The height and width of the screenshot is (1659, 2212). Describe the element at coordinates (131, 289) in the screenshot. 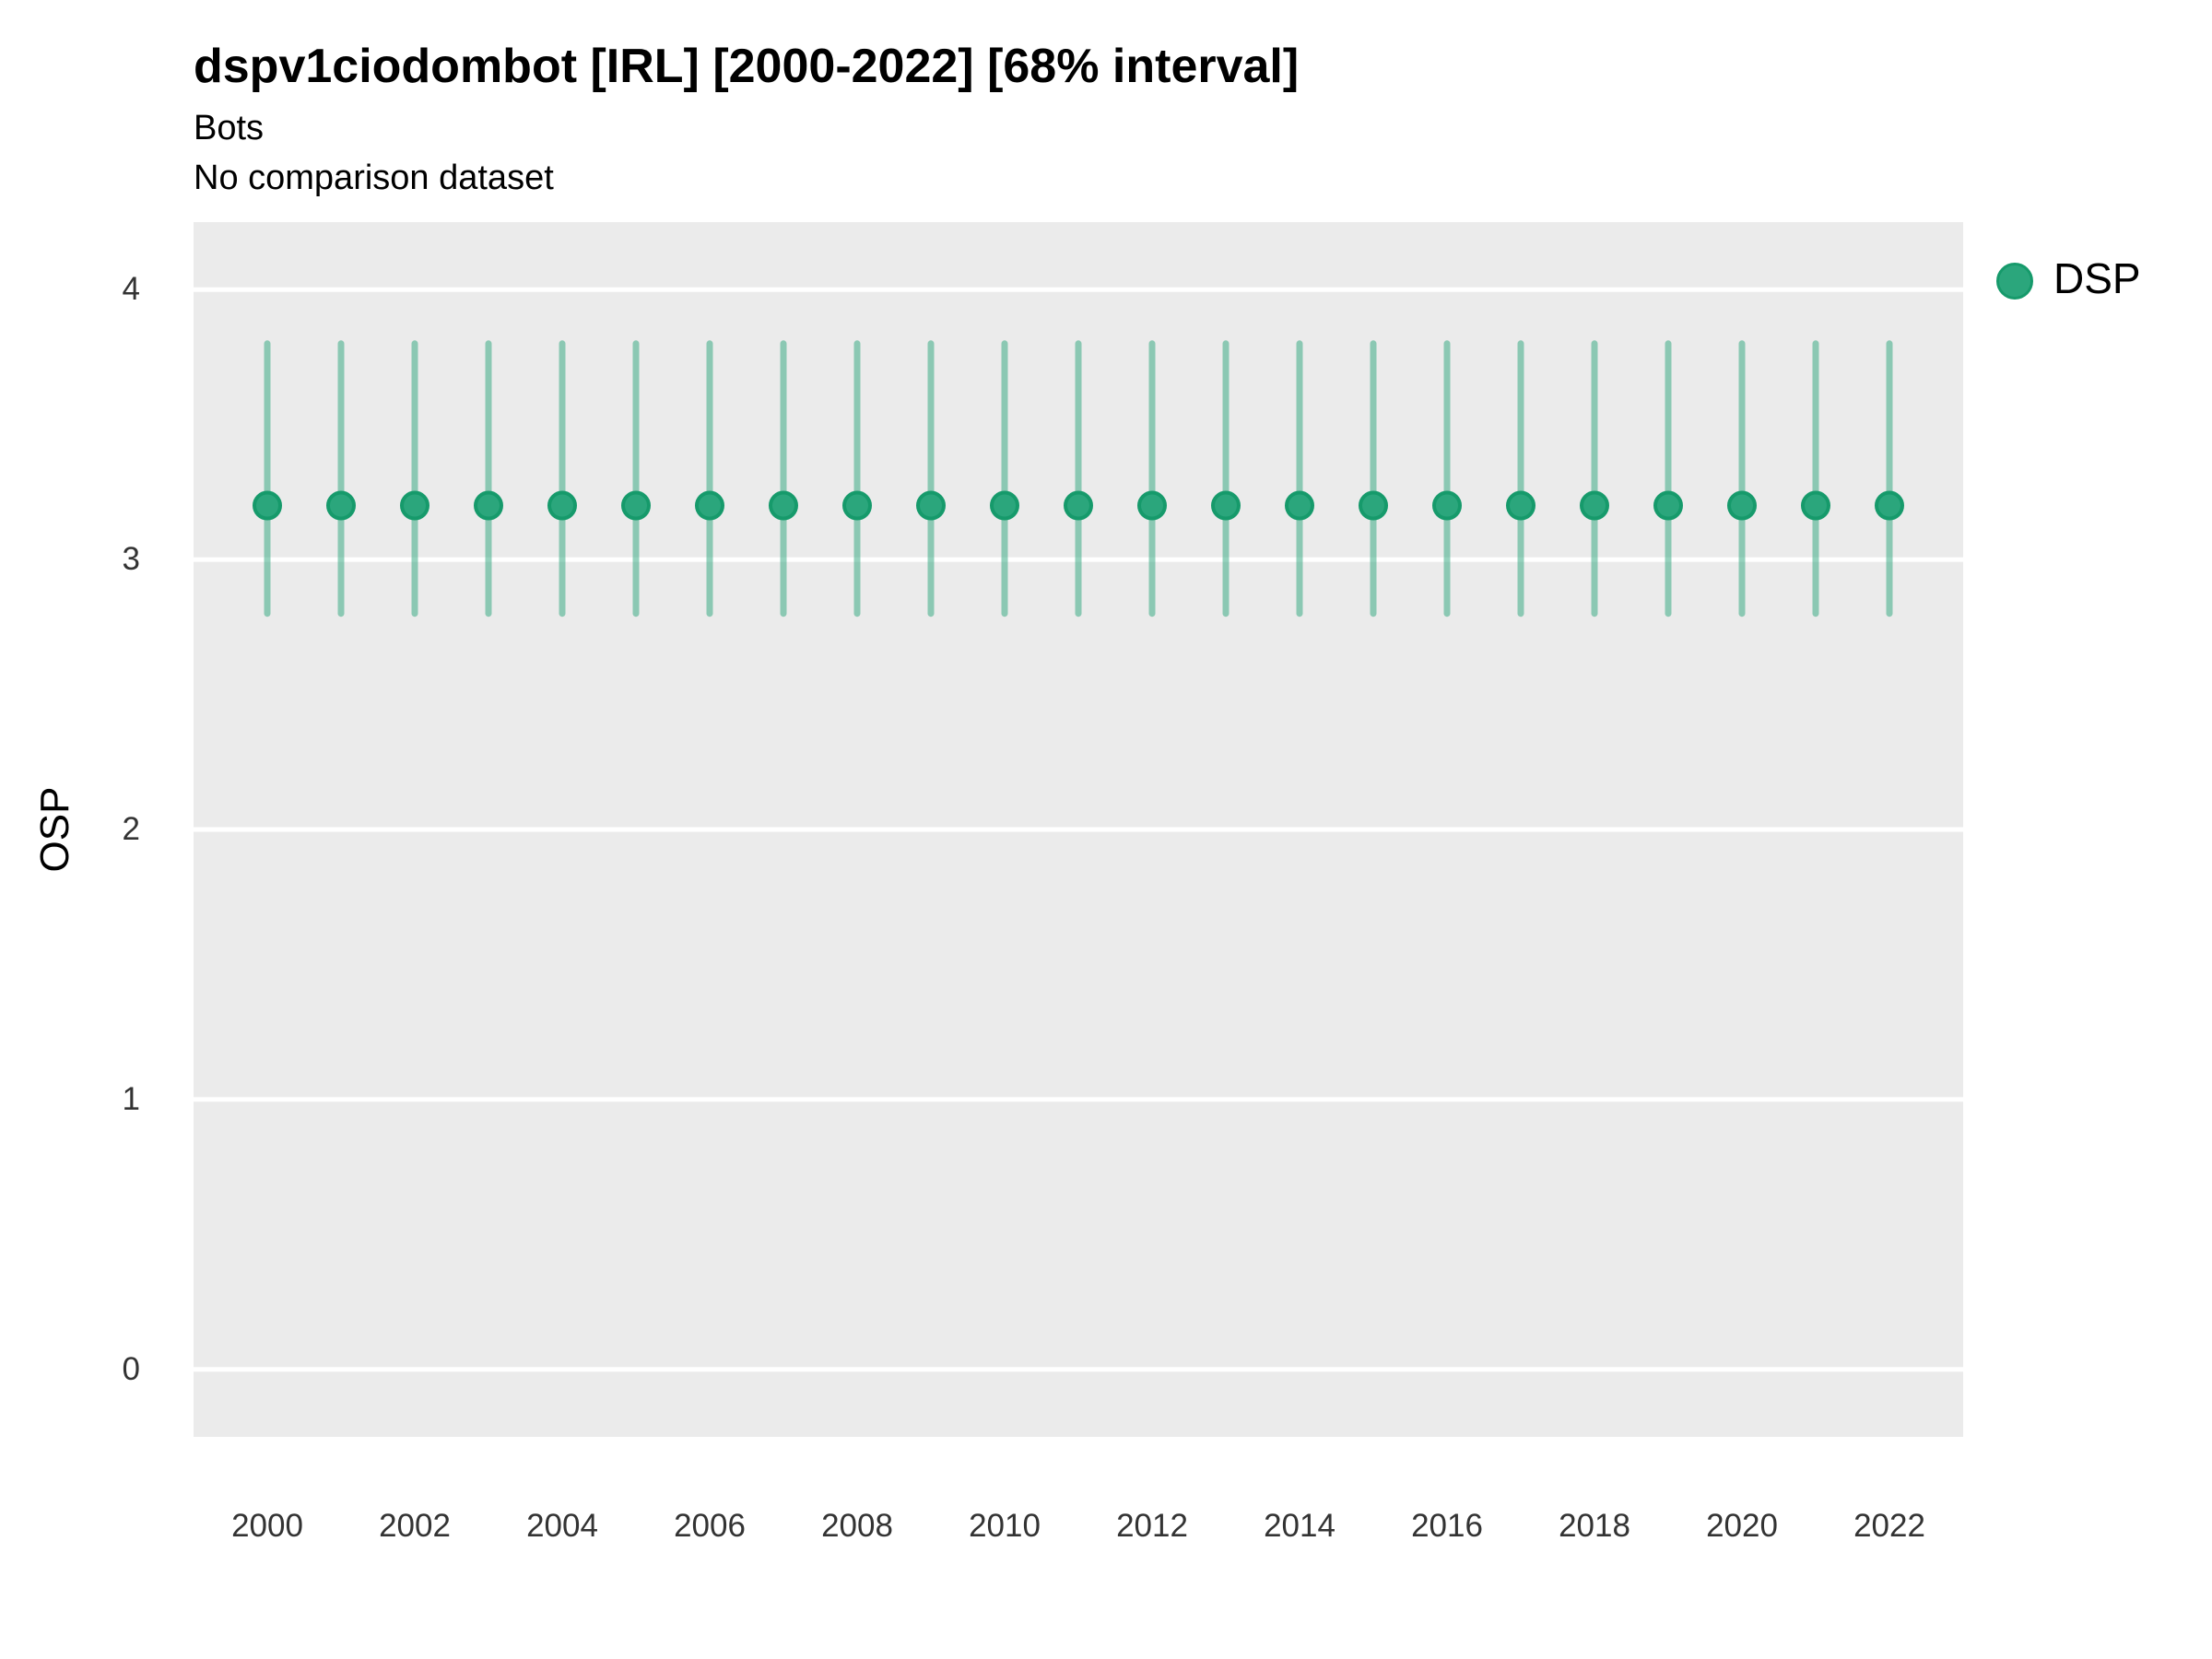

I see `y-tick-label-4: 4` at that location.